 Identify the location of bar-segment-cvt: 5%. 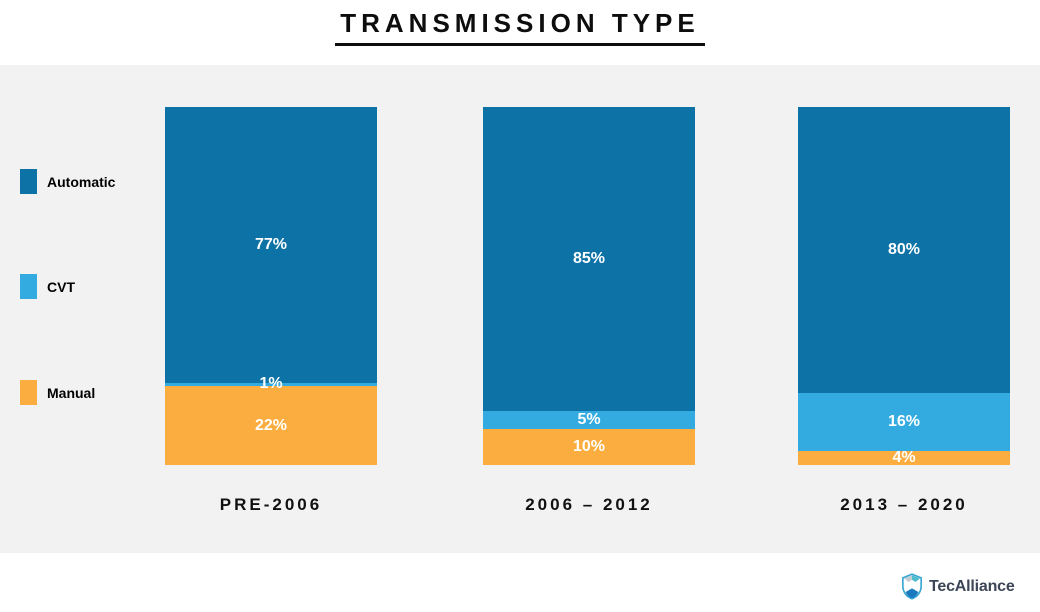
(589, 420).